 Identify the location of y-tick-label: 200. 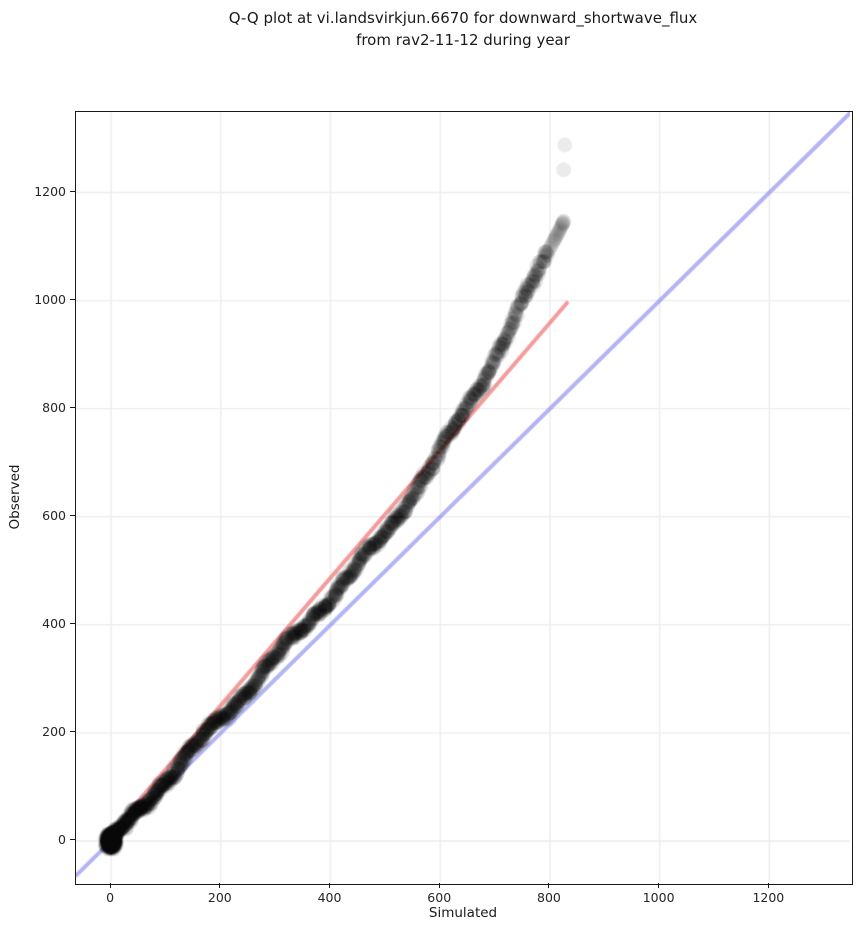
(54, 731).